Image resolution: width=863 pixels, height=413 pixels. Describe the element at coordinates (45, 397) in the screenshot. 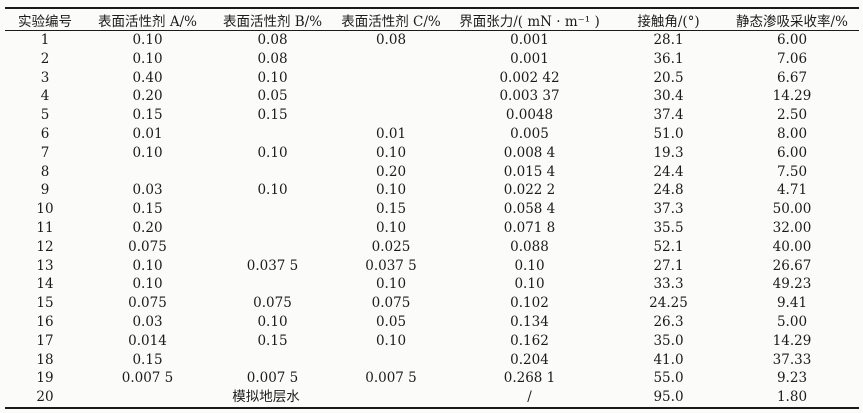

I see `table-cell: 20` at that location.